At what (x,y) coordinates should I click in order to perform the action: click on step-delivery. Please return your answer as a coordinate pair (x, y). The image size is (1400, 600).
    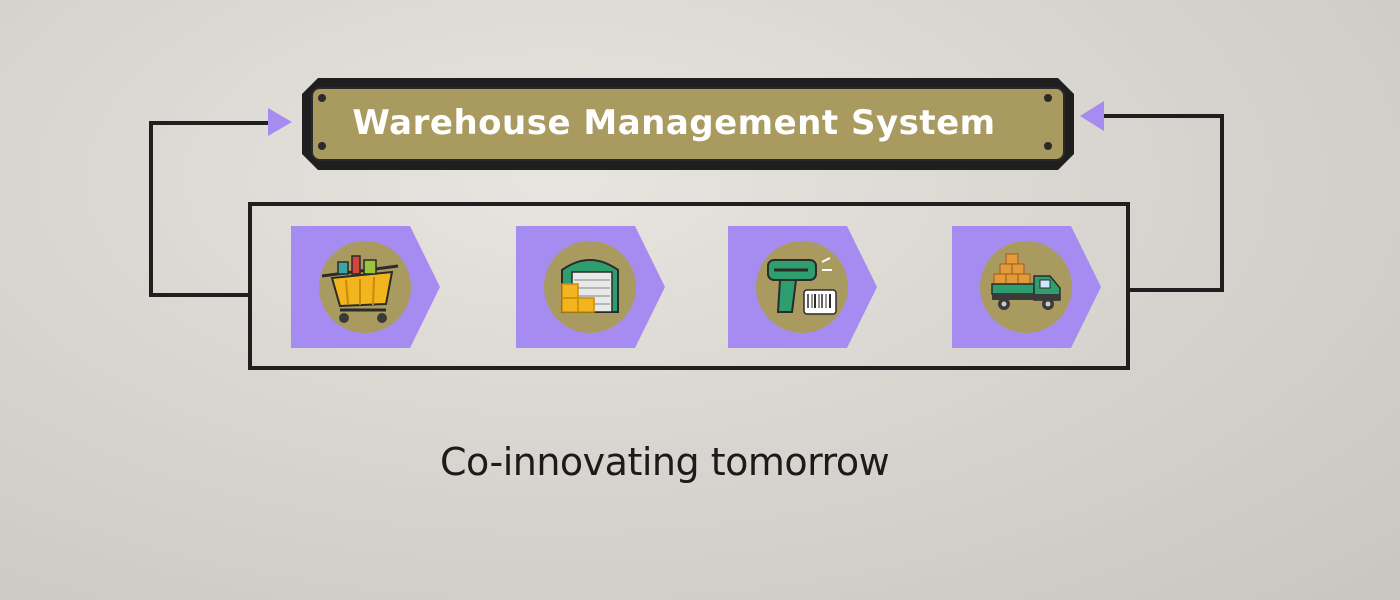
    Looking at the image, I should click on (1026, 287).